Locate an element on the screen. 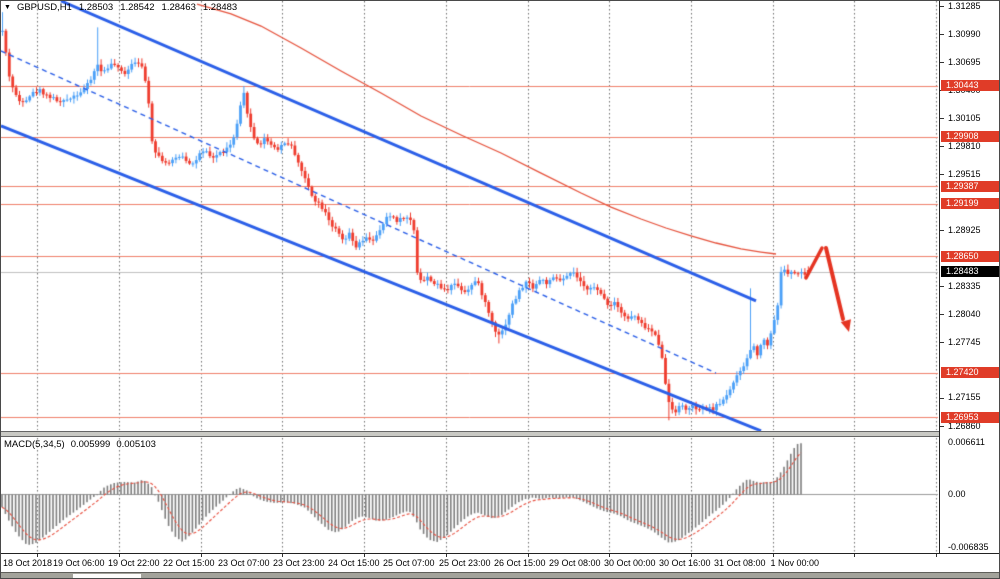 The height and width of the screenshot is (579, 1000). level-price-badge: 1.29199 is located at coordinates (970, 203).